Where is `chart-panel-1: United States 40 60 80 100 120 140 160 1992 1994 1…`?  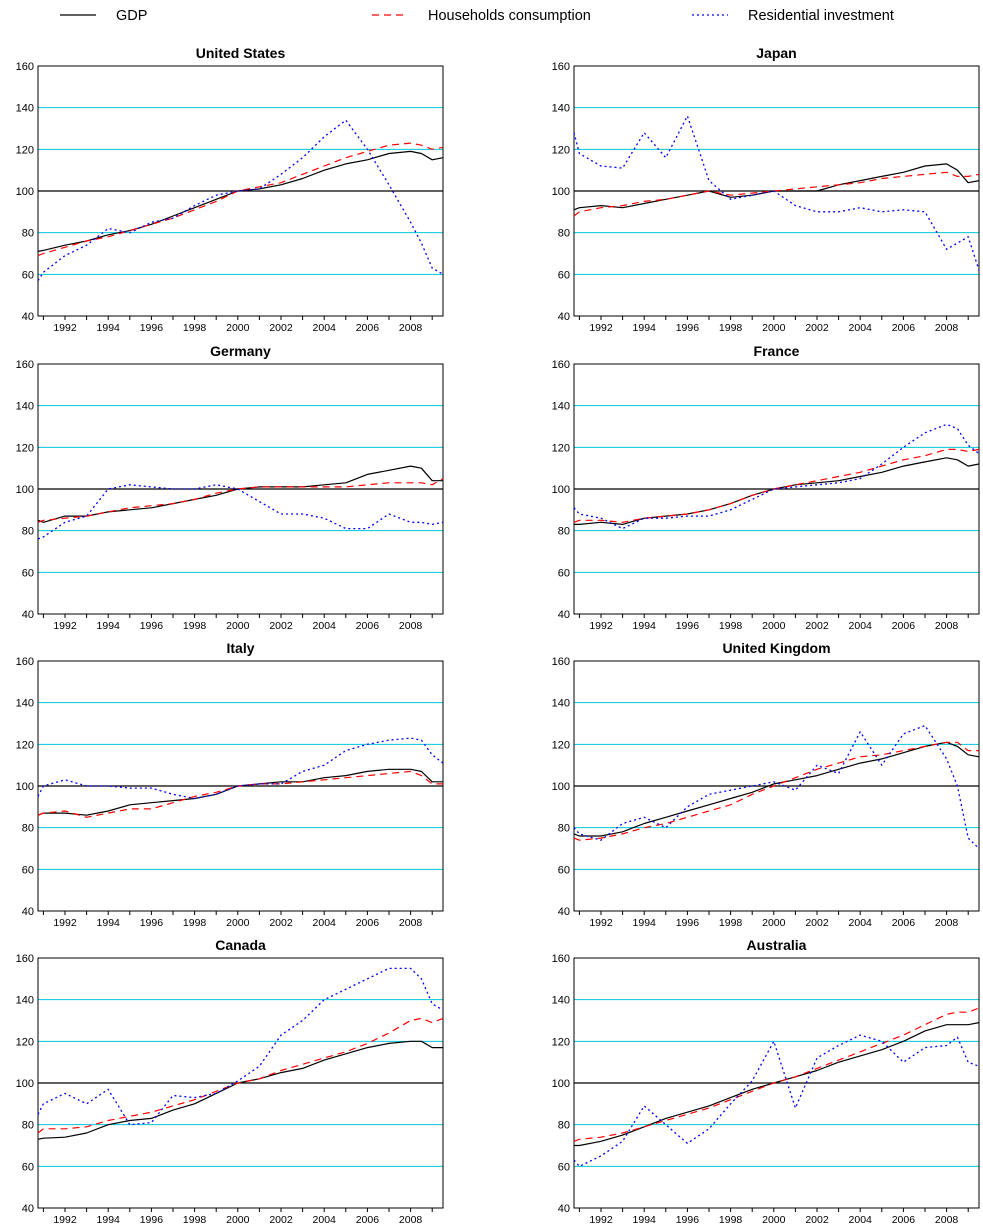 chart-panel-1: United States 40 60 80 100 120 140 160 1992 1994 1… is located at coordinates (230, 189).